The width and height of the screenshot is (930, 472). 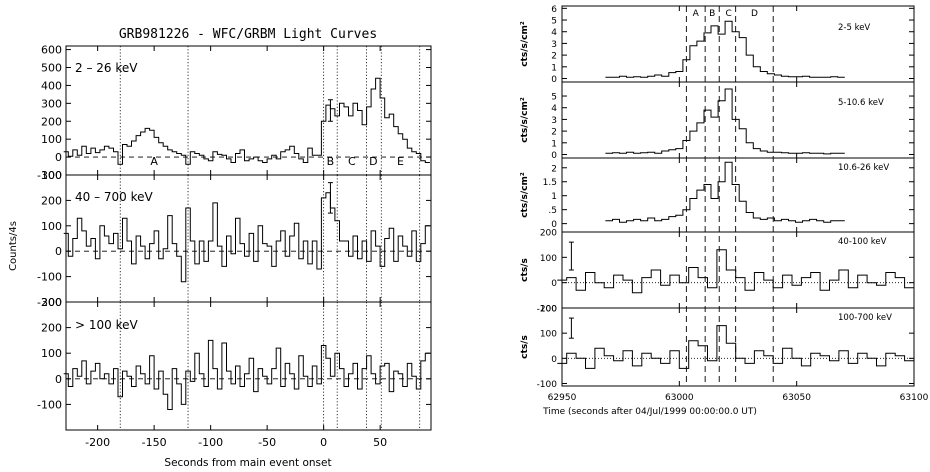 What do you see at coordinates (106, 68) in the screenshot?
I see `left-panel-1-label: 2 – 26 keV` at bounding box center [106, 68].